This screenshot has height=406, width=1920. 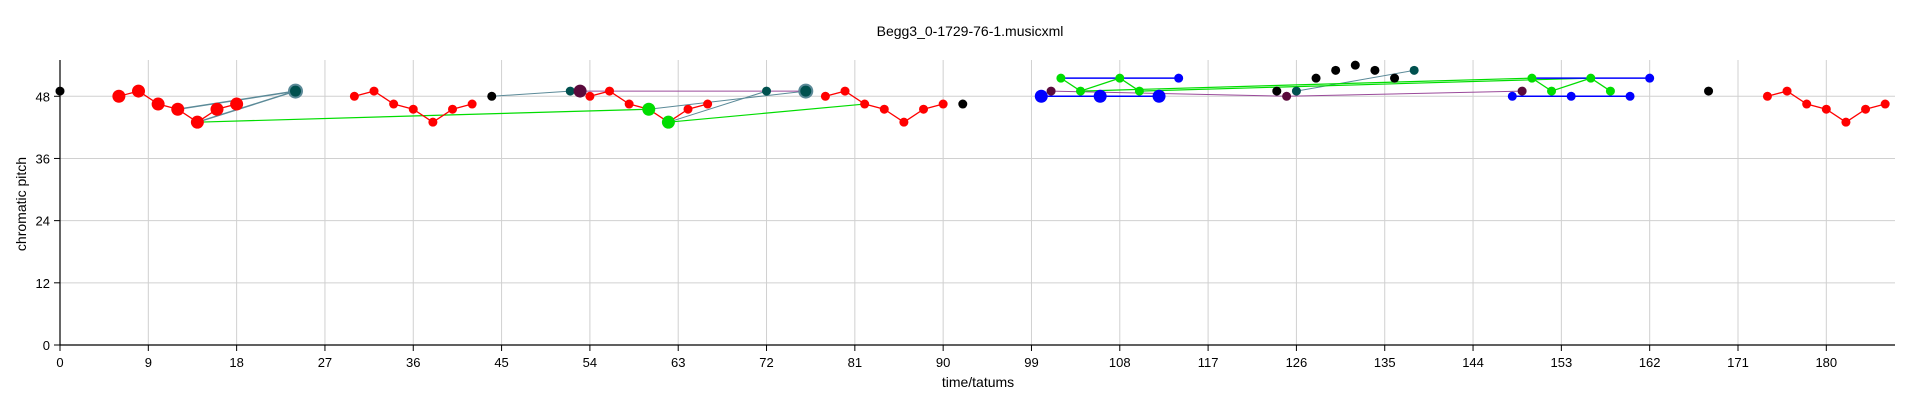 I want to click on x-tick-label: 72, so click(x=766, y=362).